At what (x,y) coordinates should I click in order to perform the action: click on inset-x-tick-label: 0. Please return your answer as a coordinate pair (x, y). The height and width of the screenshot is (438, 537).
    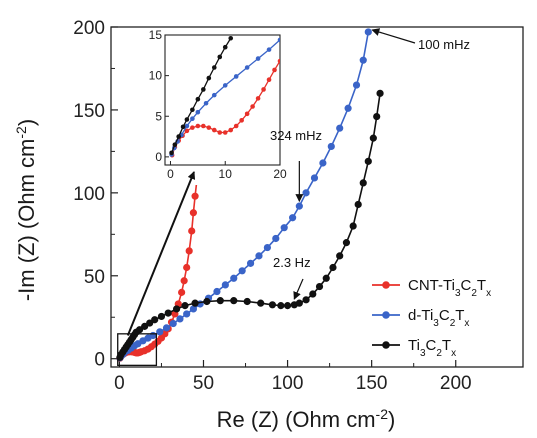
    Looking at the image, I should click on (170, 174).